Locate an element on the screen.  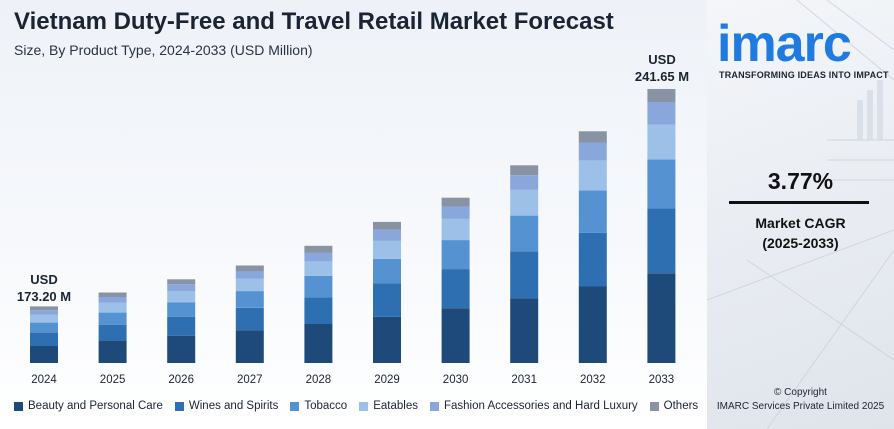
x-tick-label-2024: 2024 is located at coordinates (44, 380).